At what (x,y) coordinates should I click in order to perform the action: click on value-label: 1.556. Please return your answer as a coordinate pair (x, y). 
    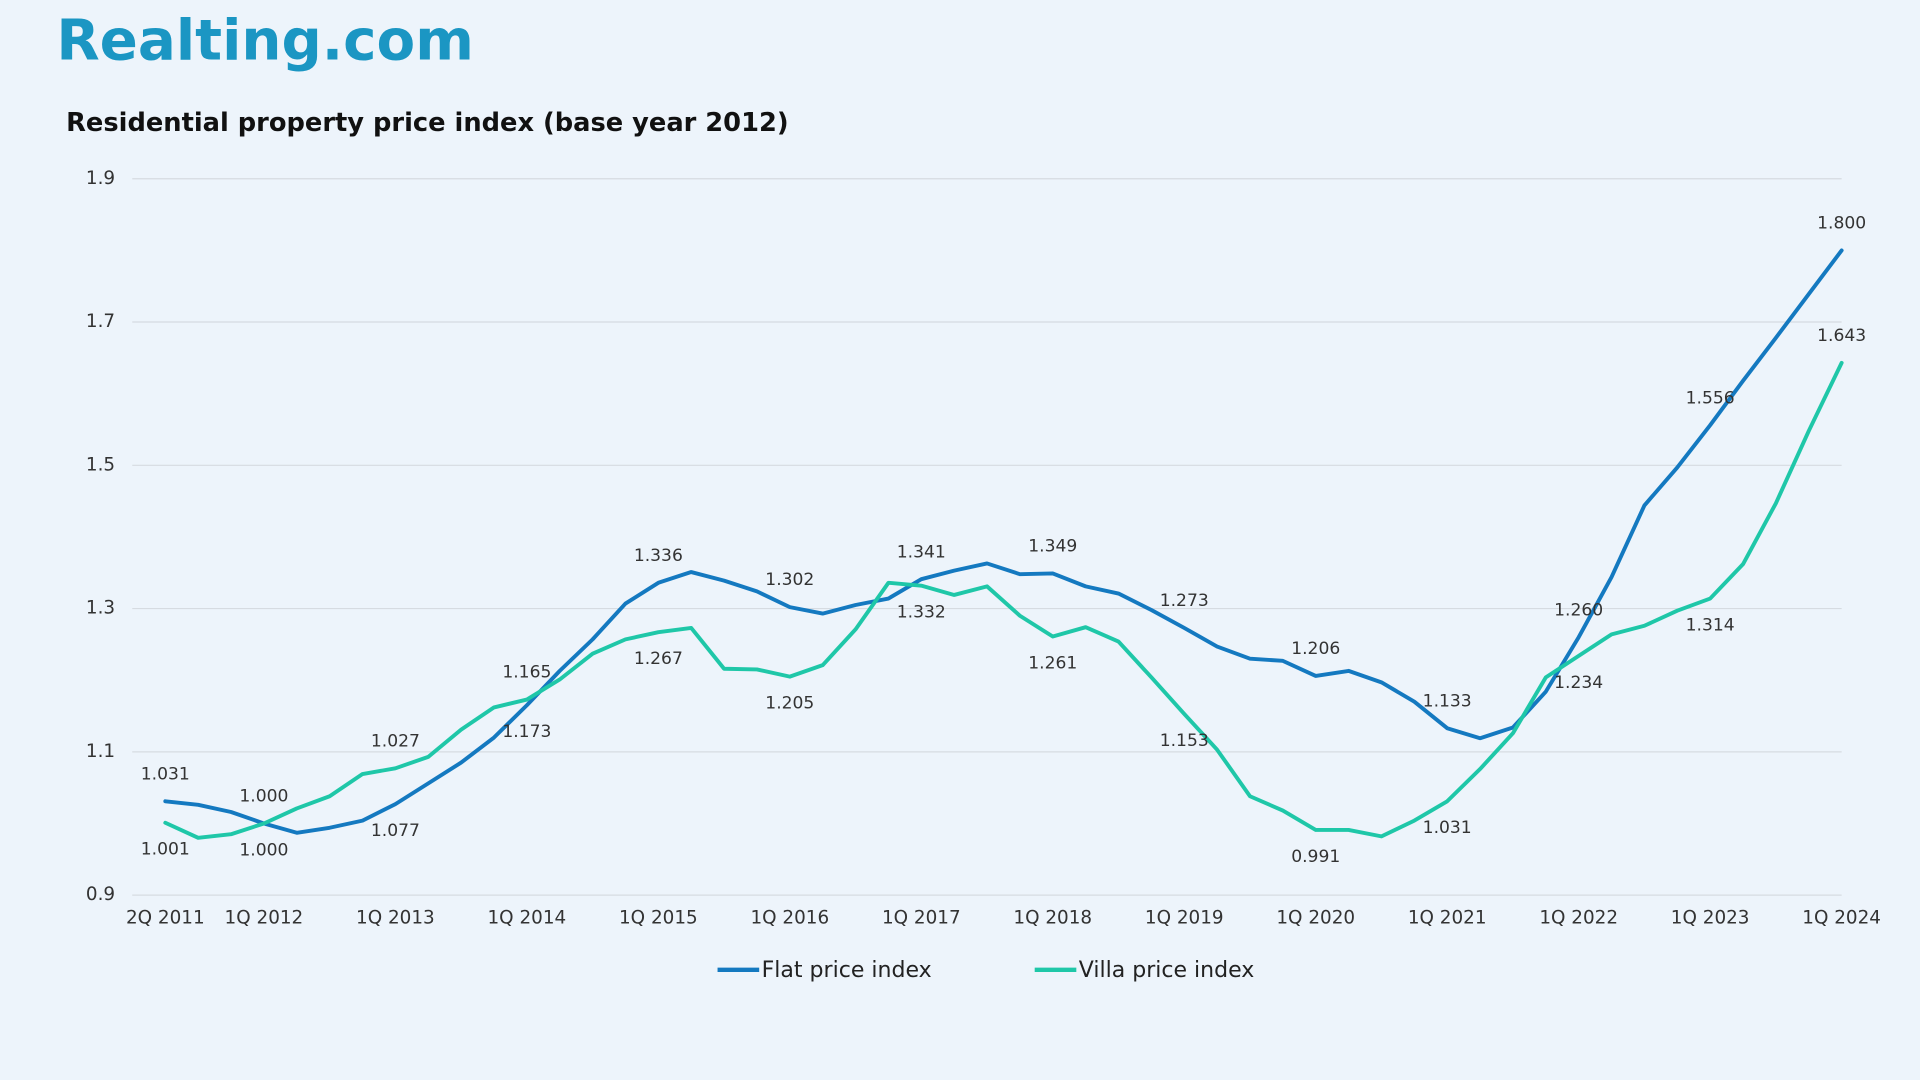
    Looking at the image, I should click on (1710, 398).